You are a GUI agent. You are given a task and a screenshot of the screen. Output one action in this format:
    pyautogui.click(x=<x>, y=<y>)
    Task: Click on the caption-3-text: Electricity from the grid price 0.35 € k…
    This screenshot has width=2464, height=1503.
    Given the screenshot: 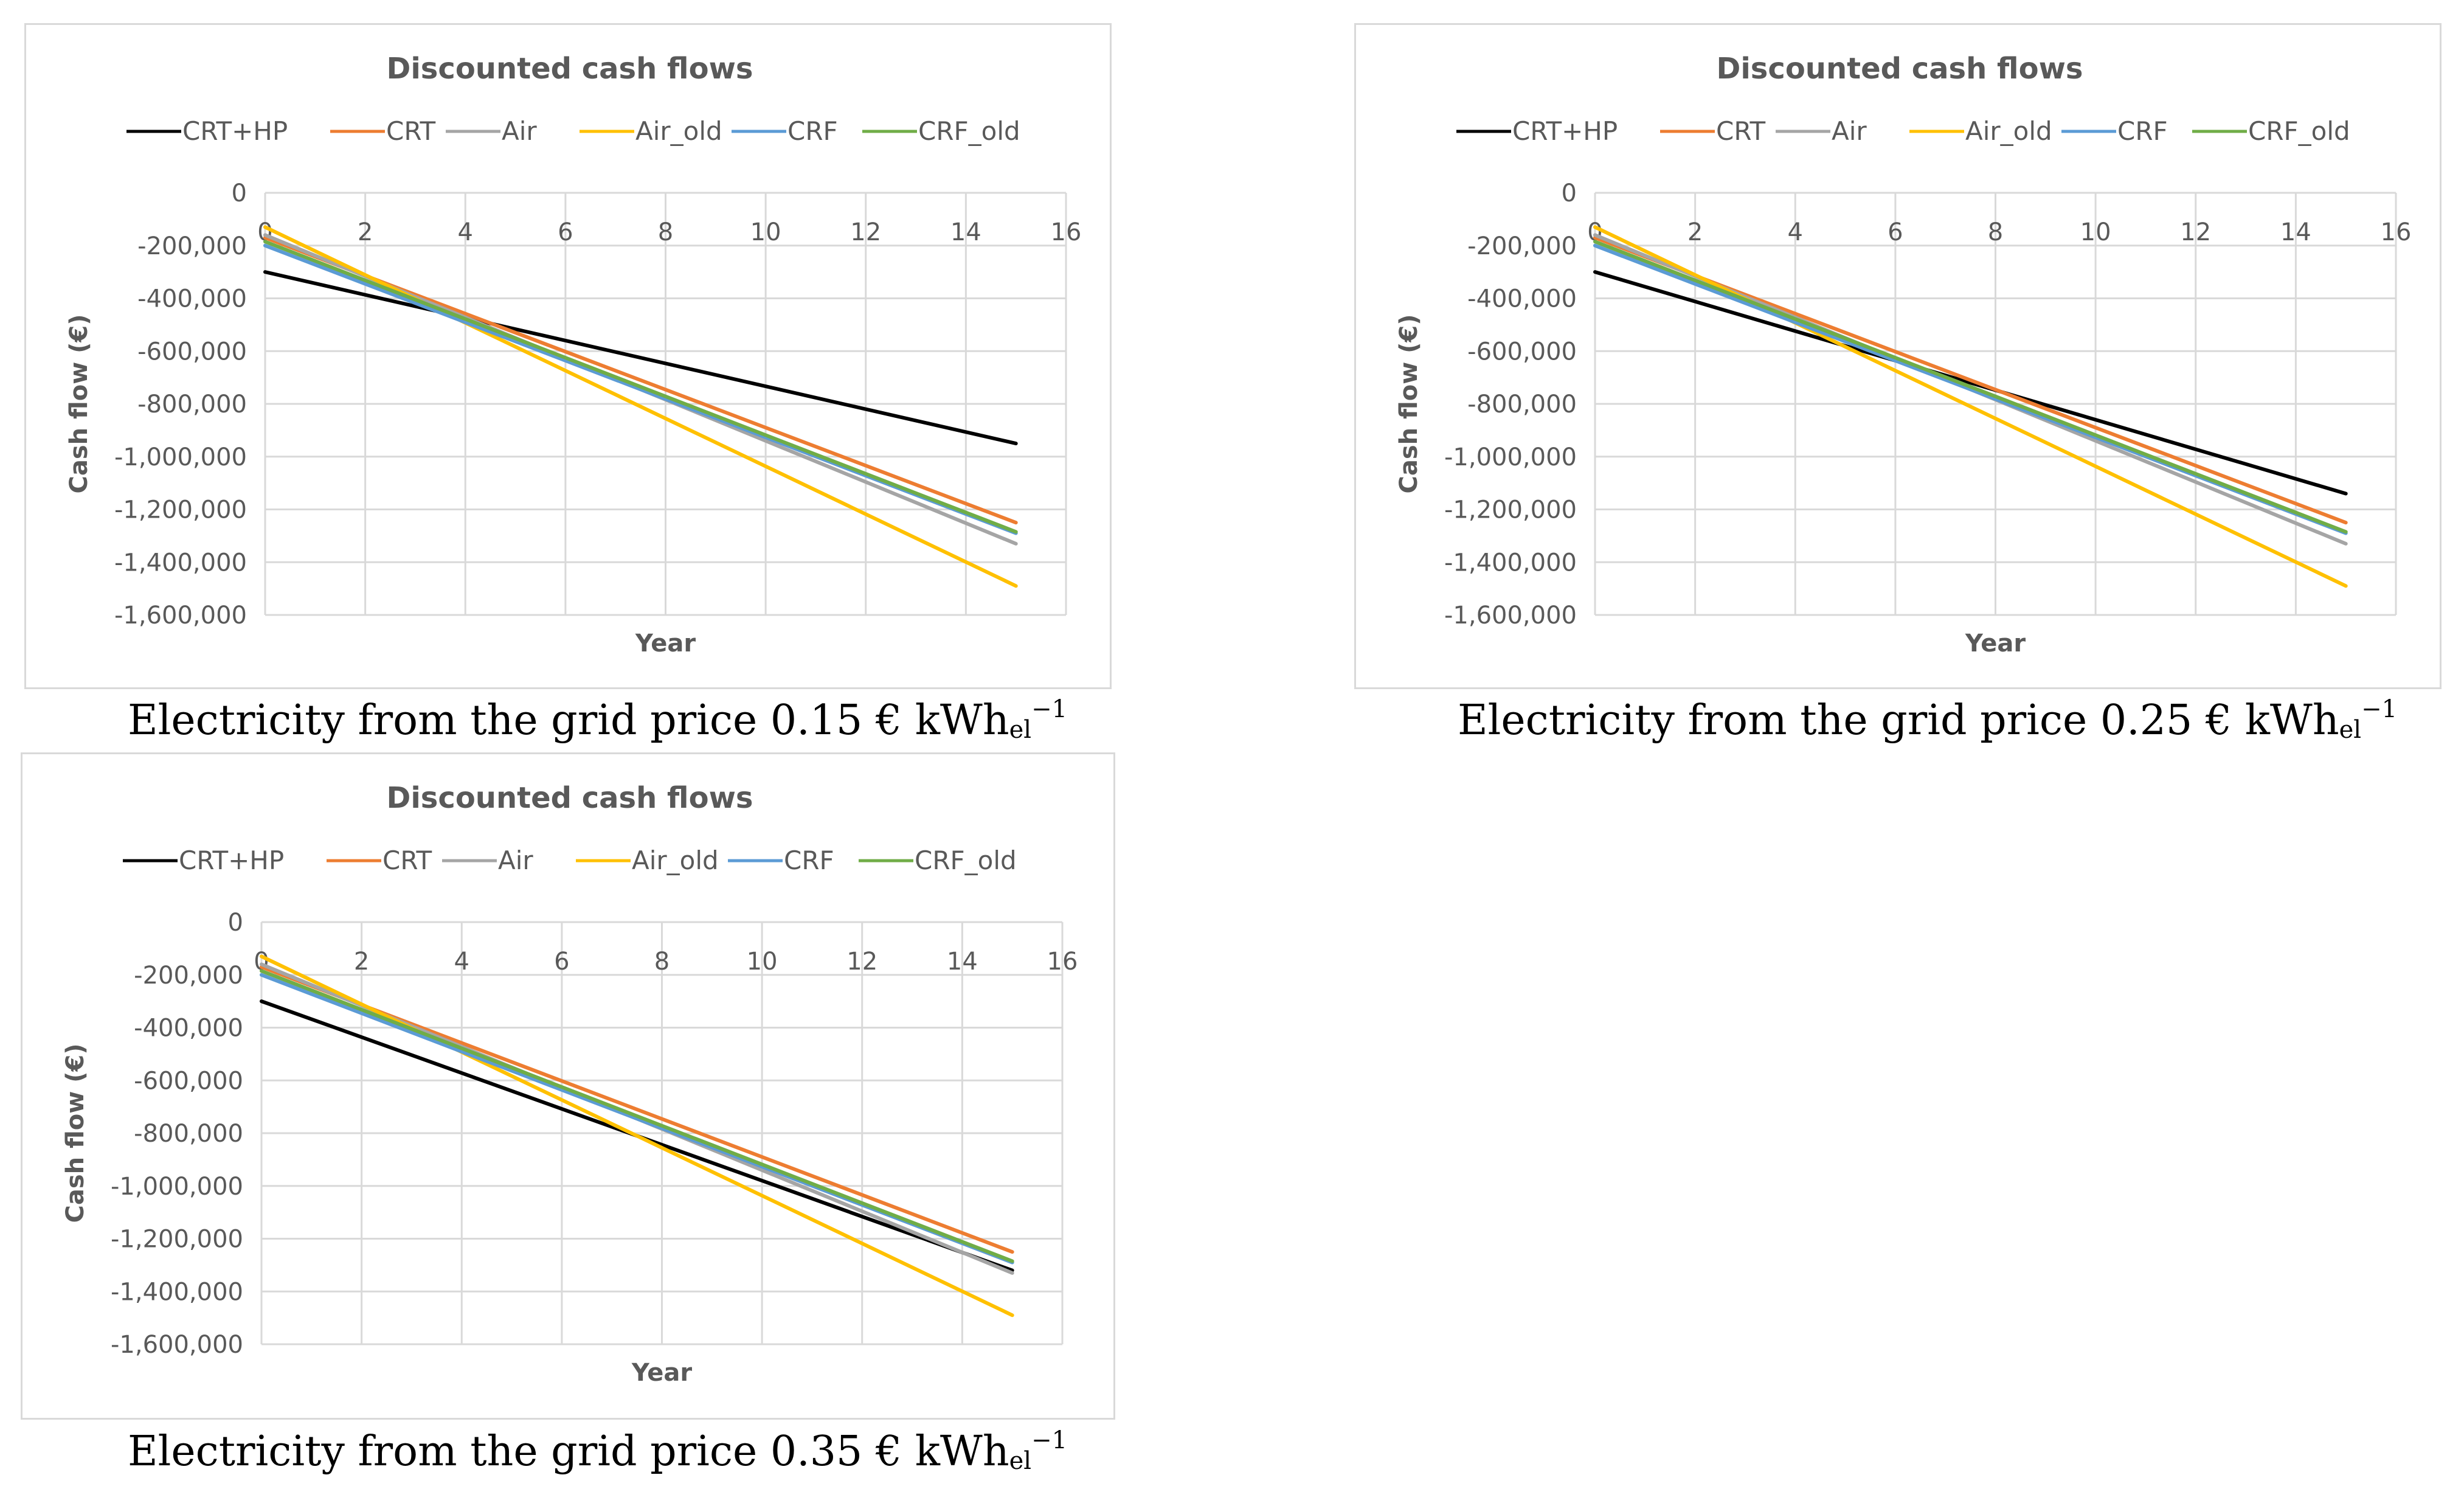 What is the action you would take?
    pyautogui.click(x=568, y=1452)
    